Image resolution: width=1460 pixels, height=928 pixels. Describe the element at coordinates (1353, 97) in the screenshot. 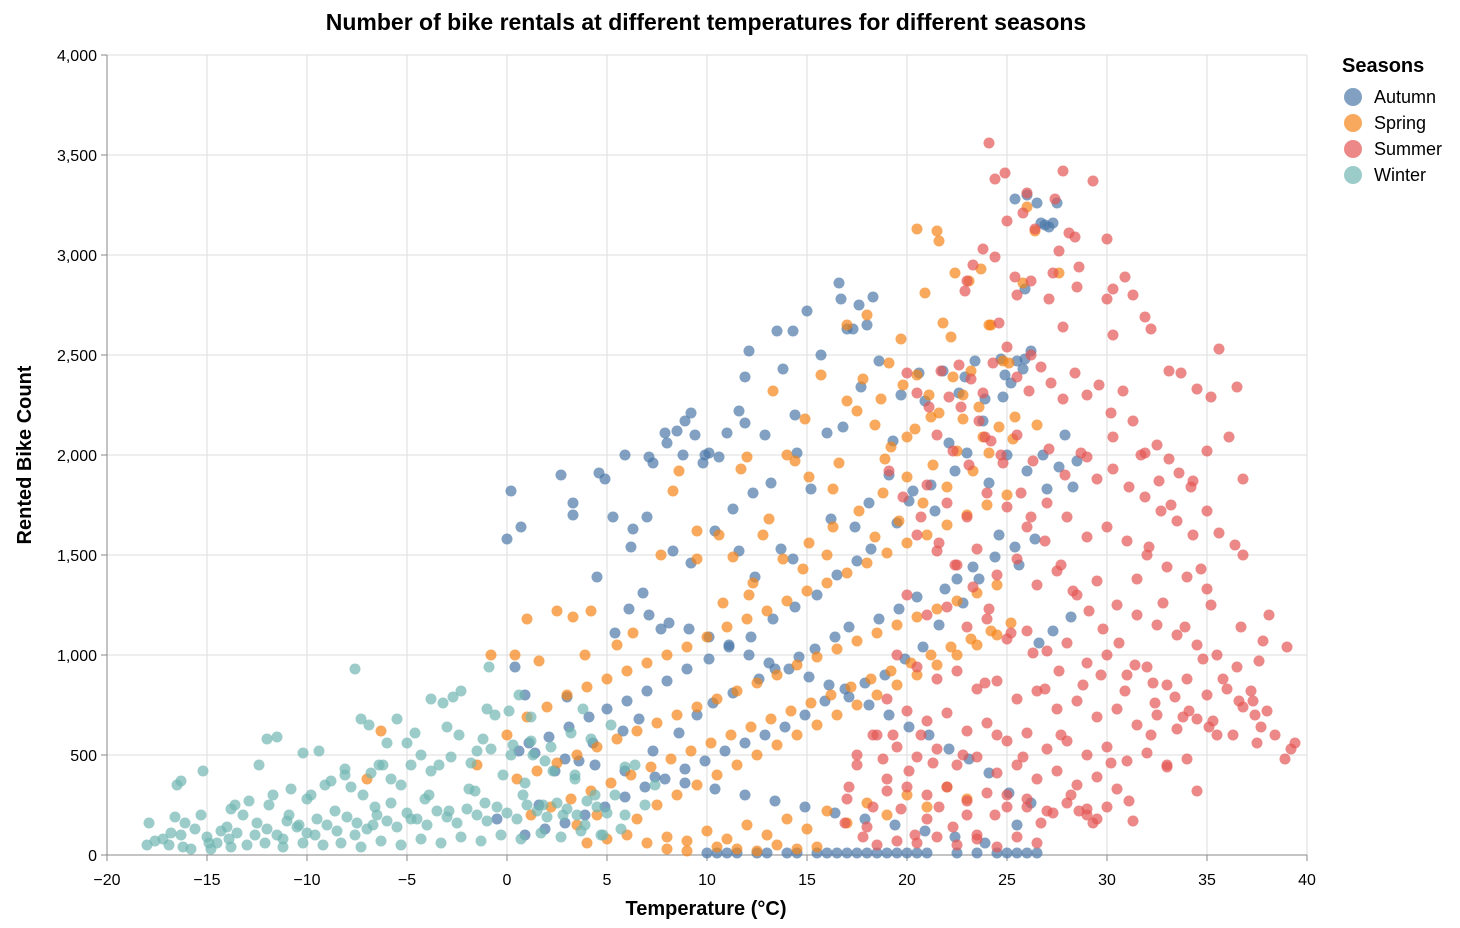

I see `legend-symbol-autumn` at that location.